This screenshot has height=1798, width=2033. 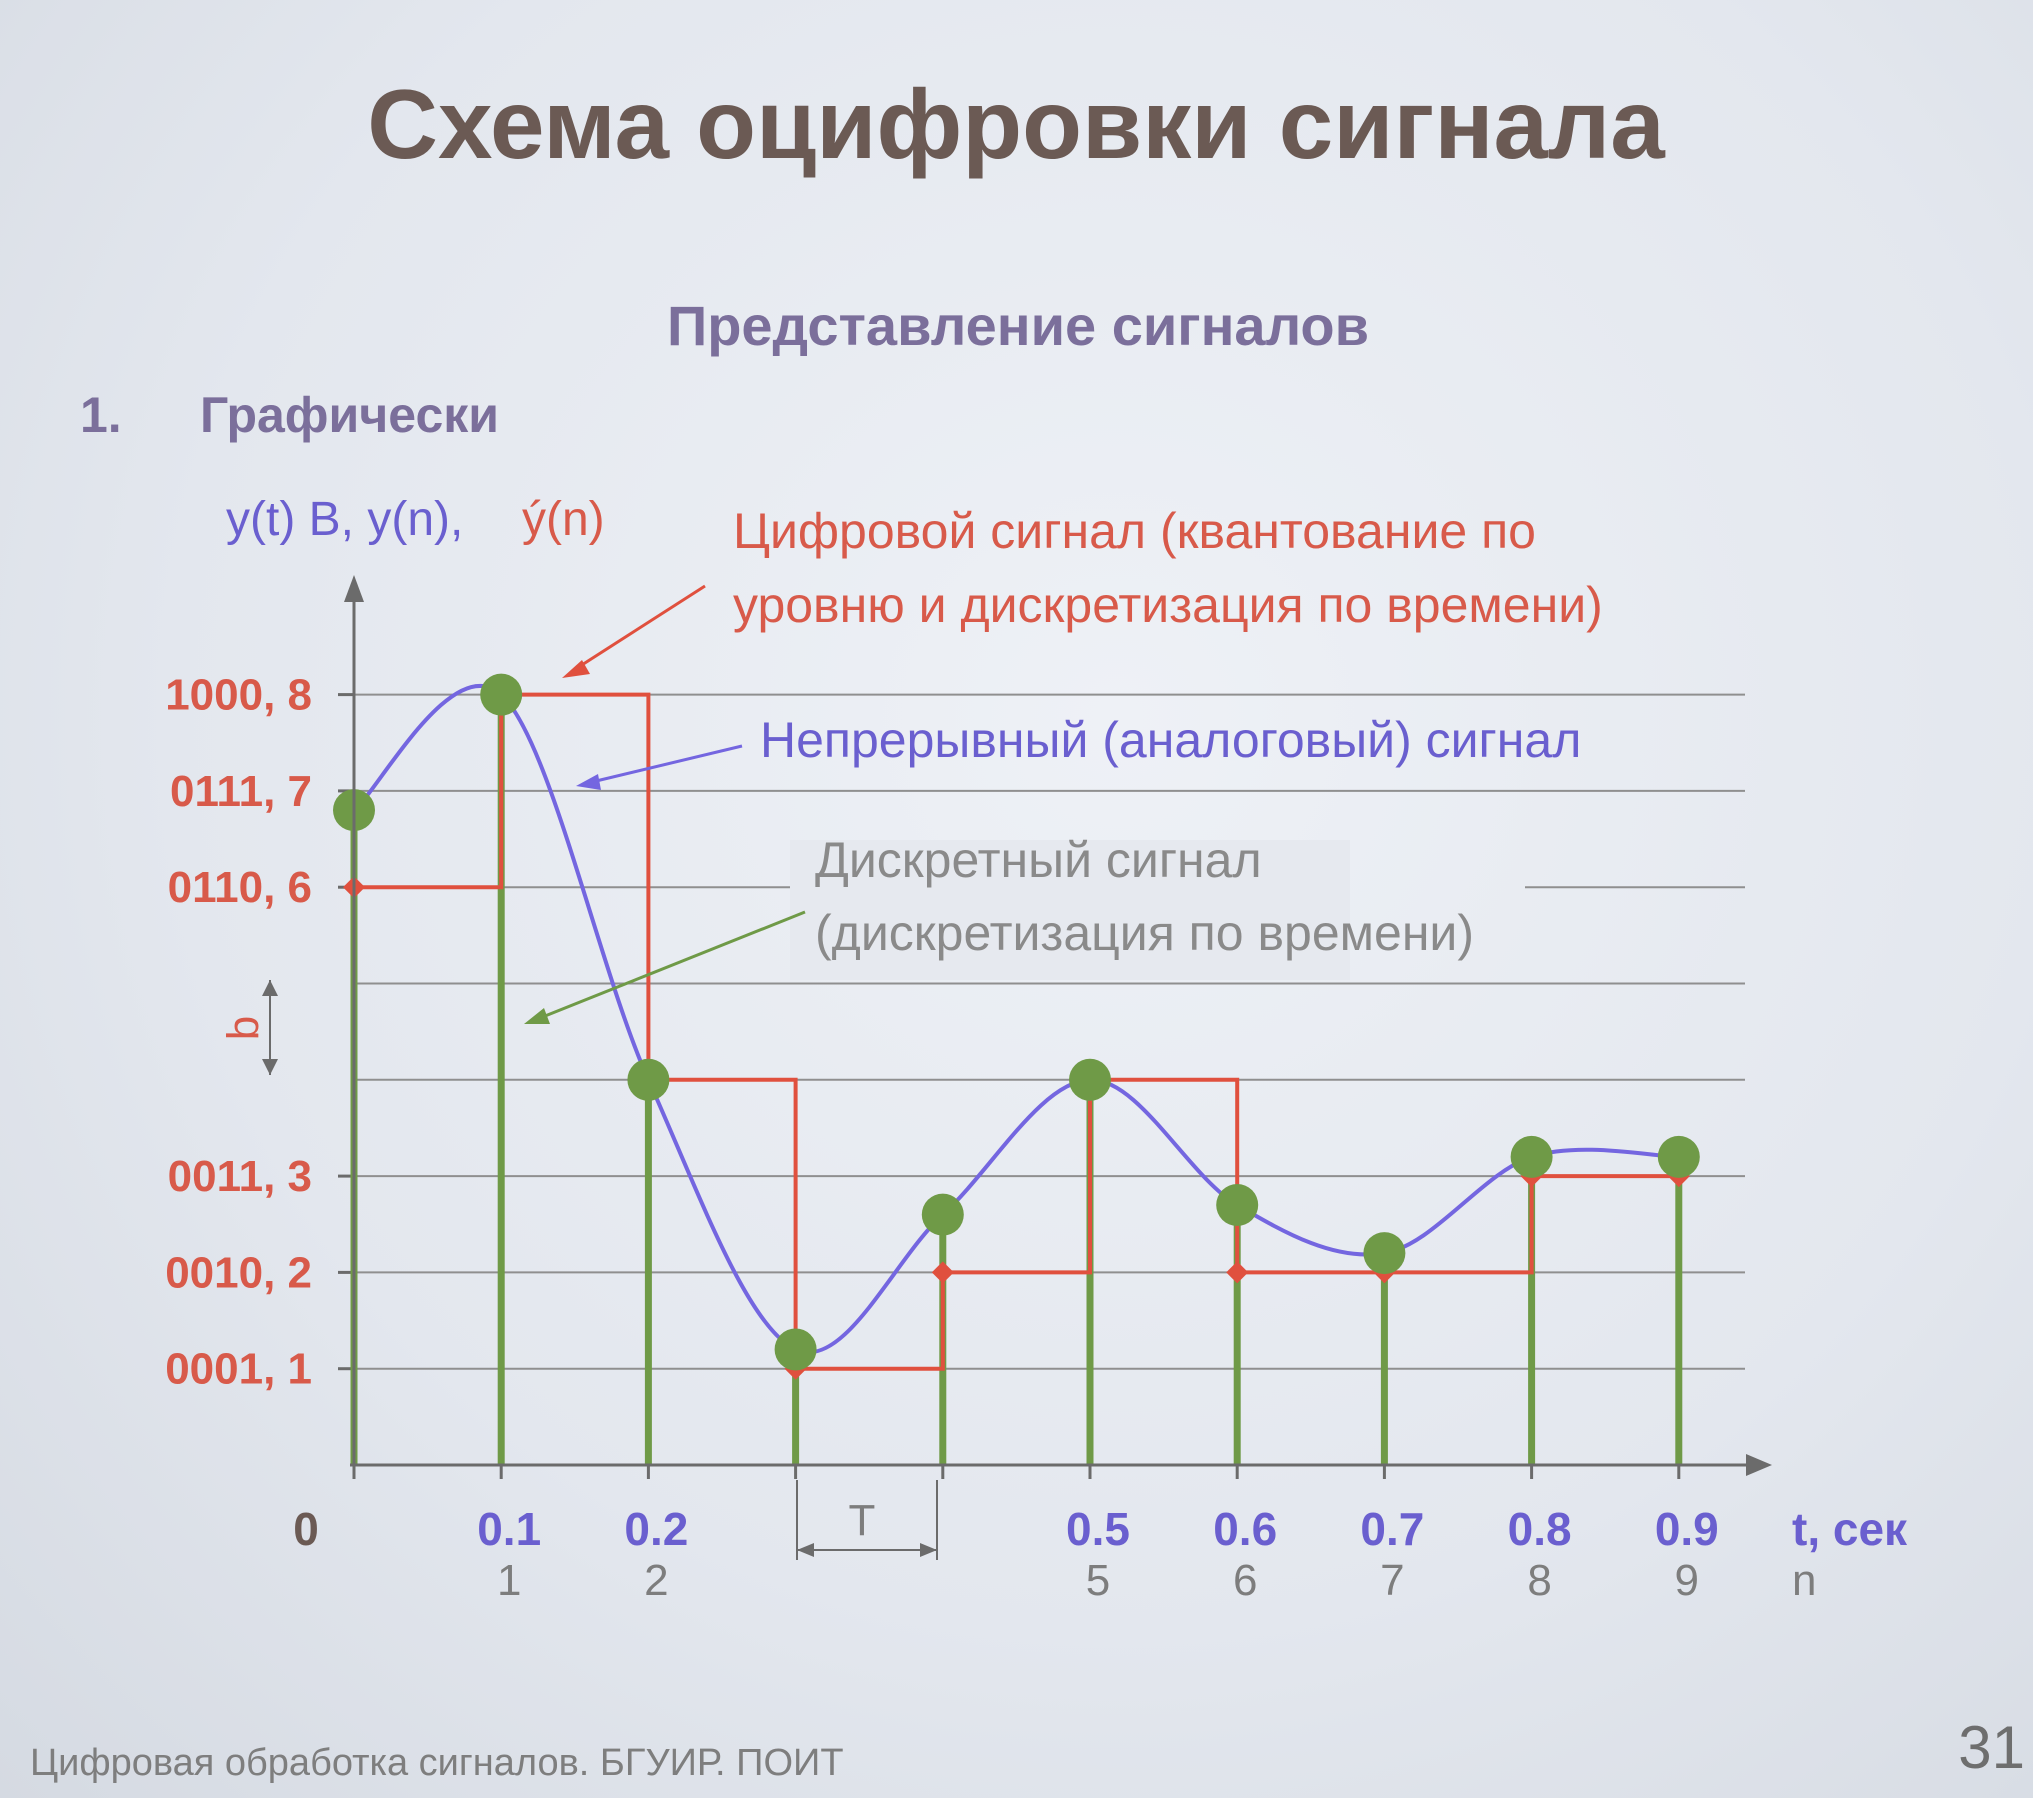 I want to click on x-tick-time-label: 0.1, so click(x=509, y=1529).